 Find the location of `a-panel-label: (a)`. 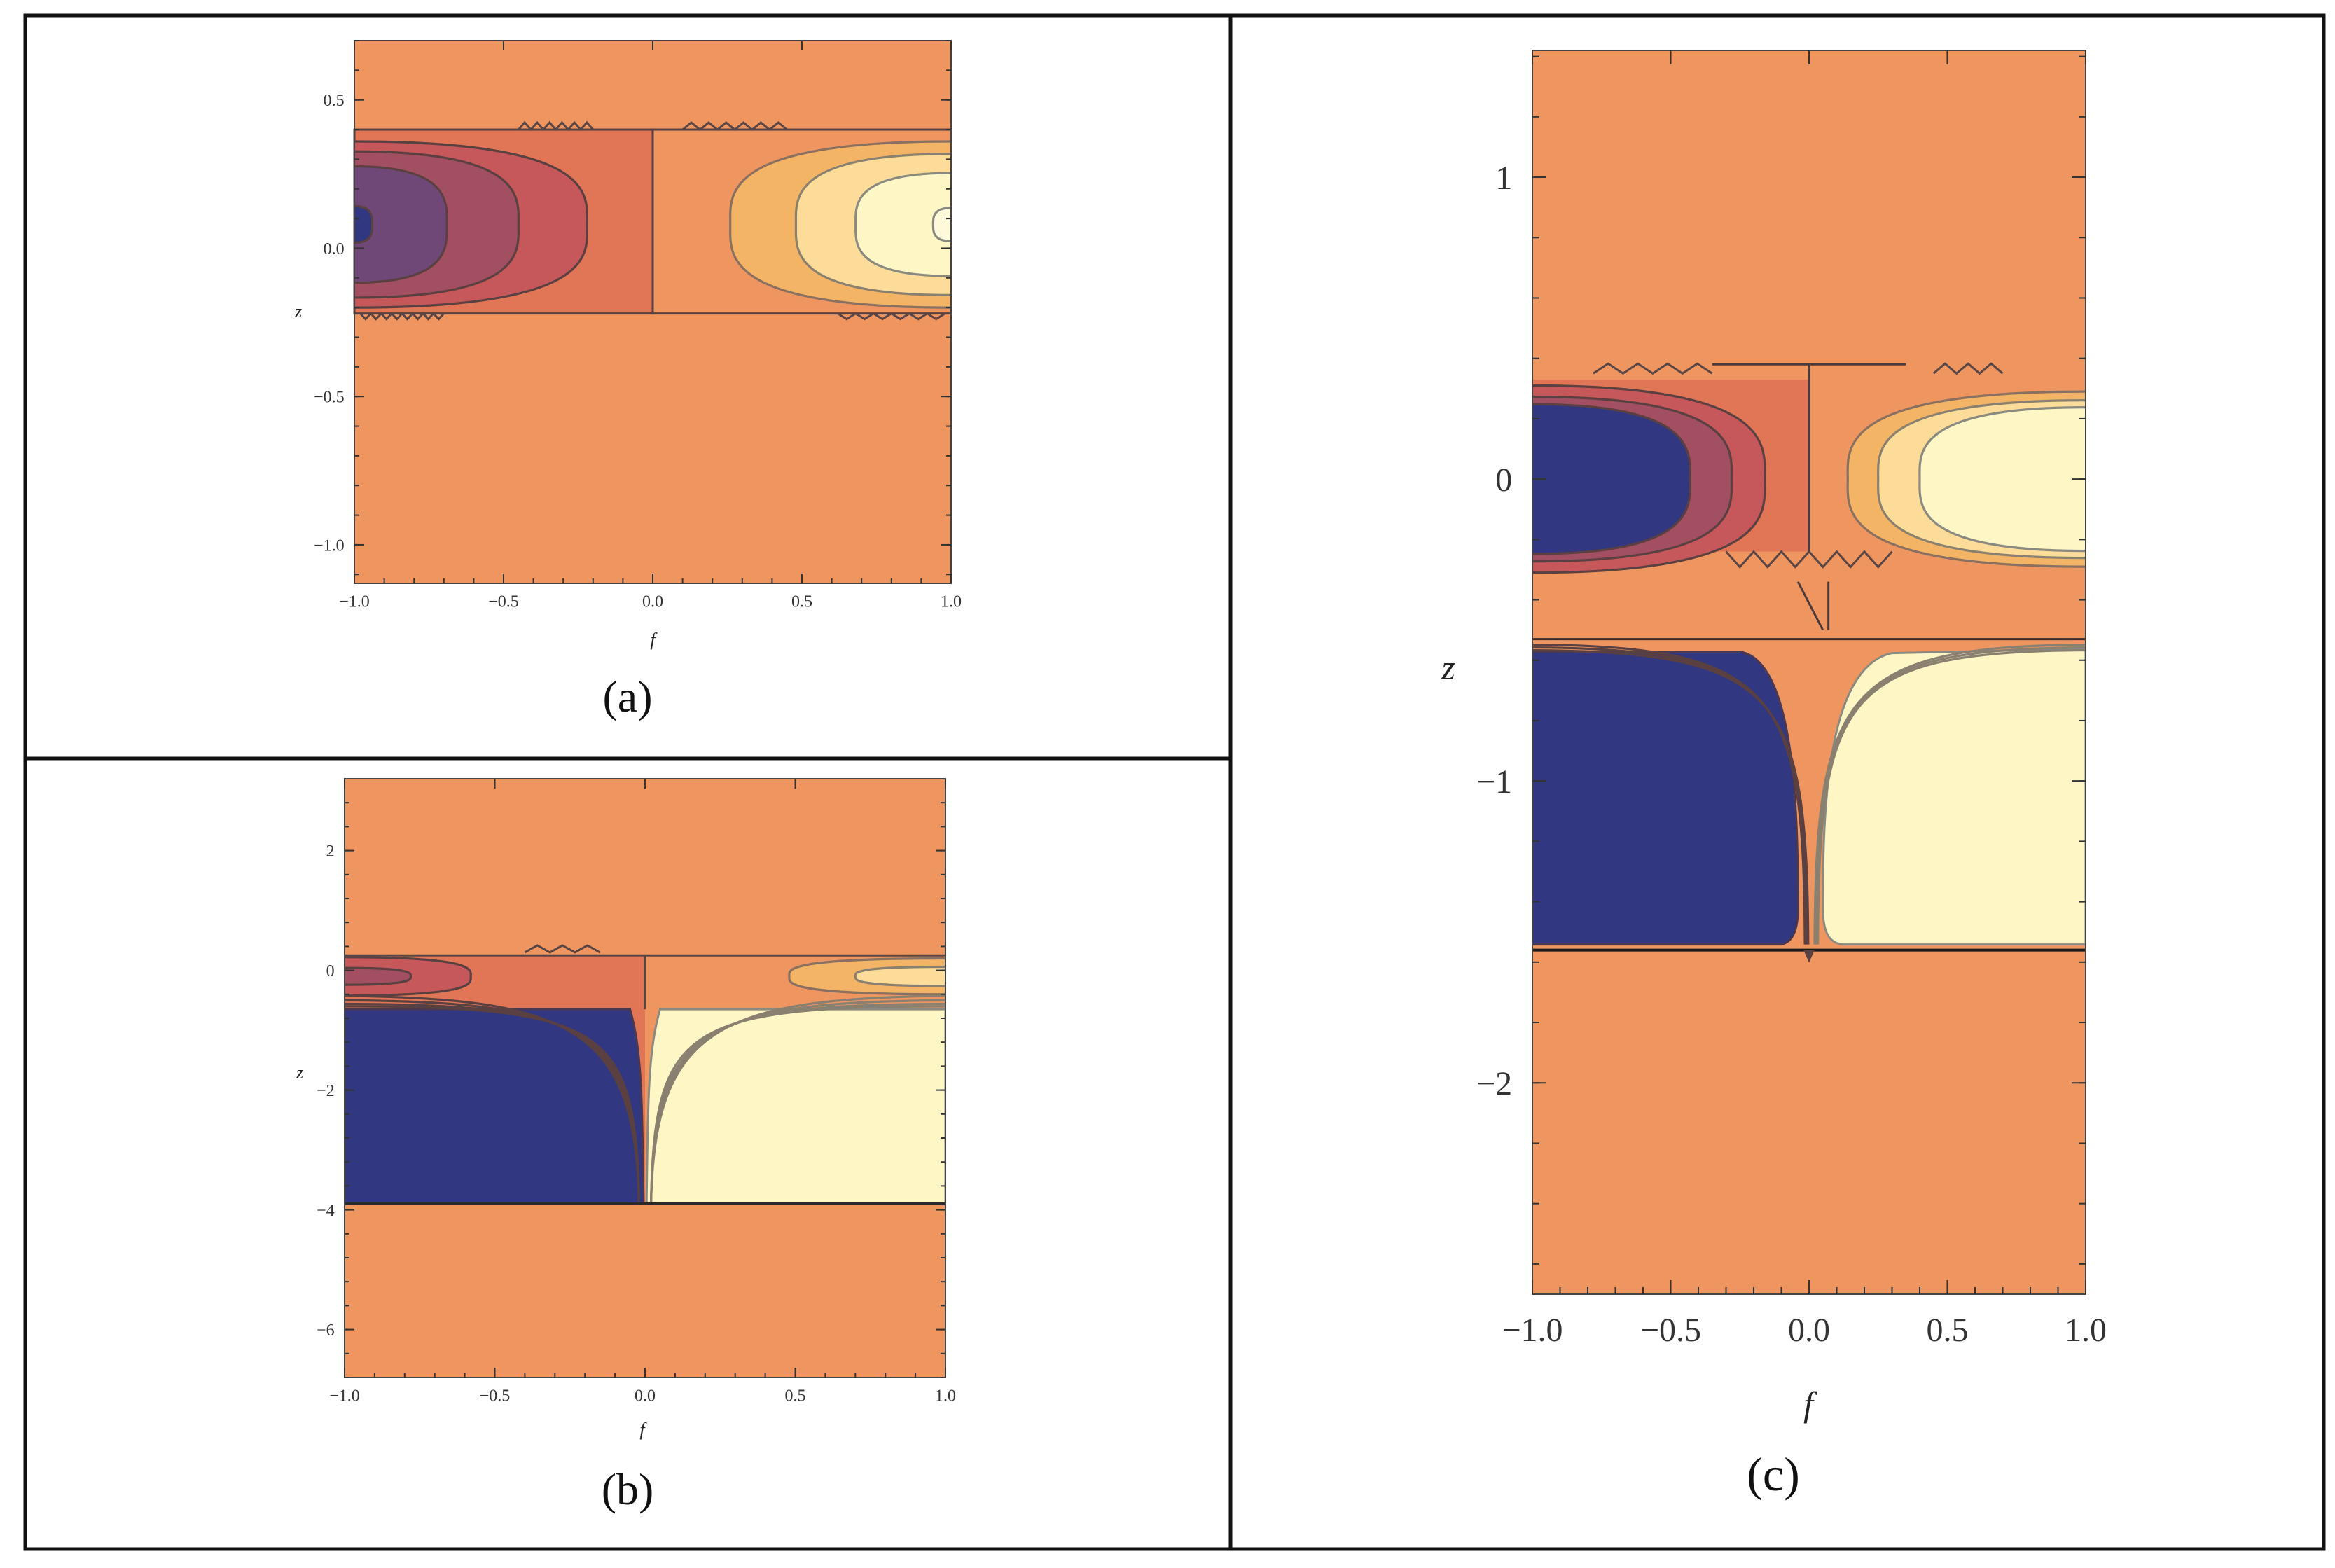

a-panel-label: (a) is located at coordinates (627, 696).